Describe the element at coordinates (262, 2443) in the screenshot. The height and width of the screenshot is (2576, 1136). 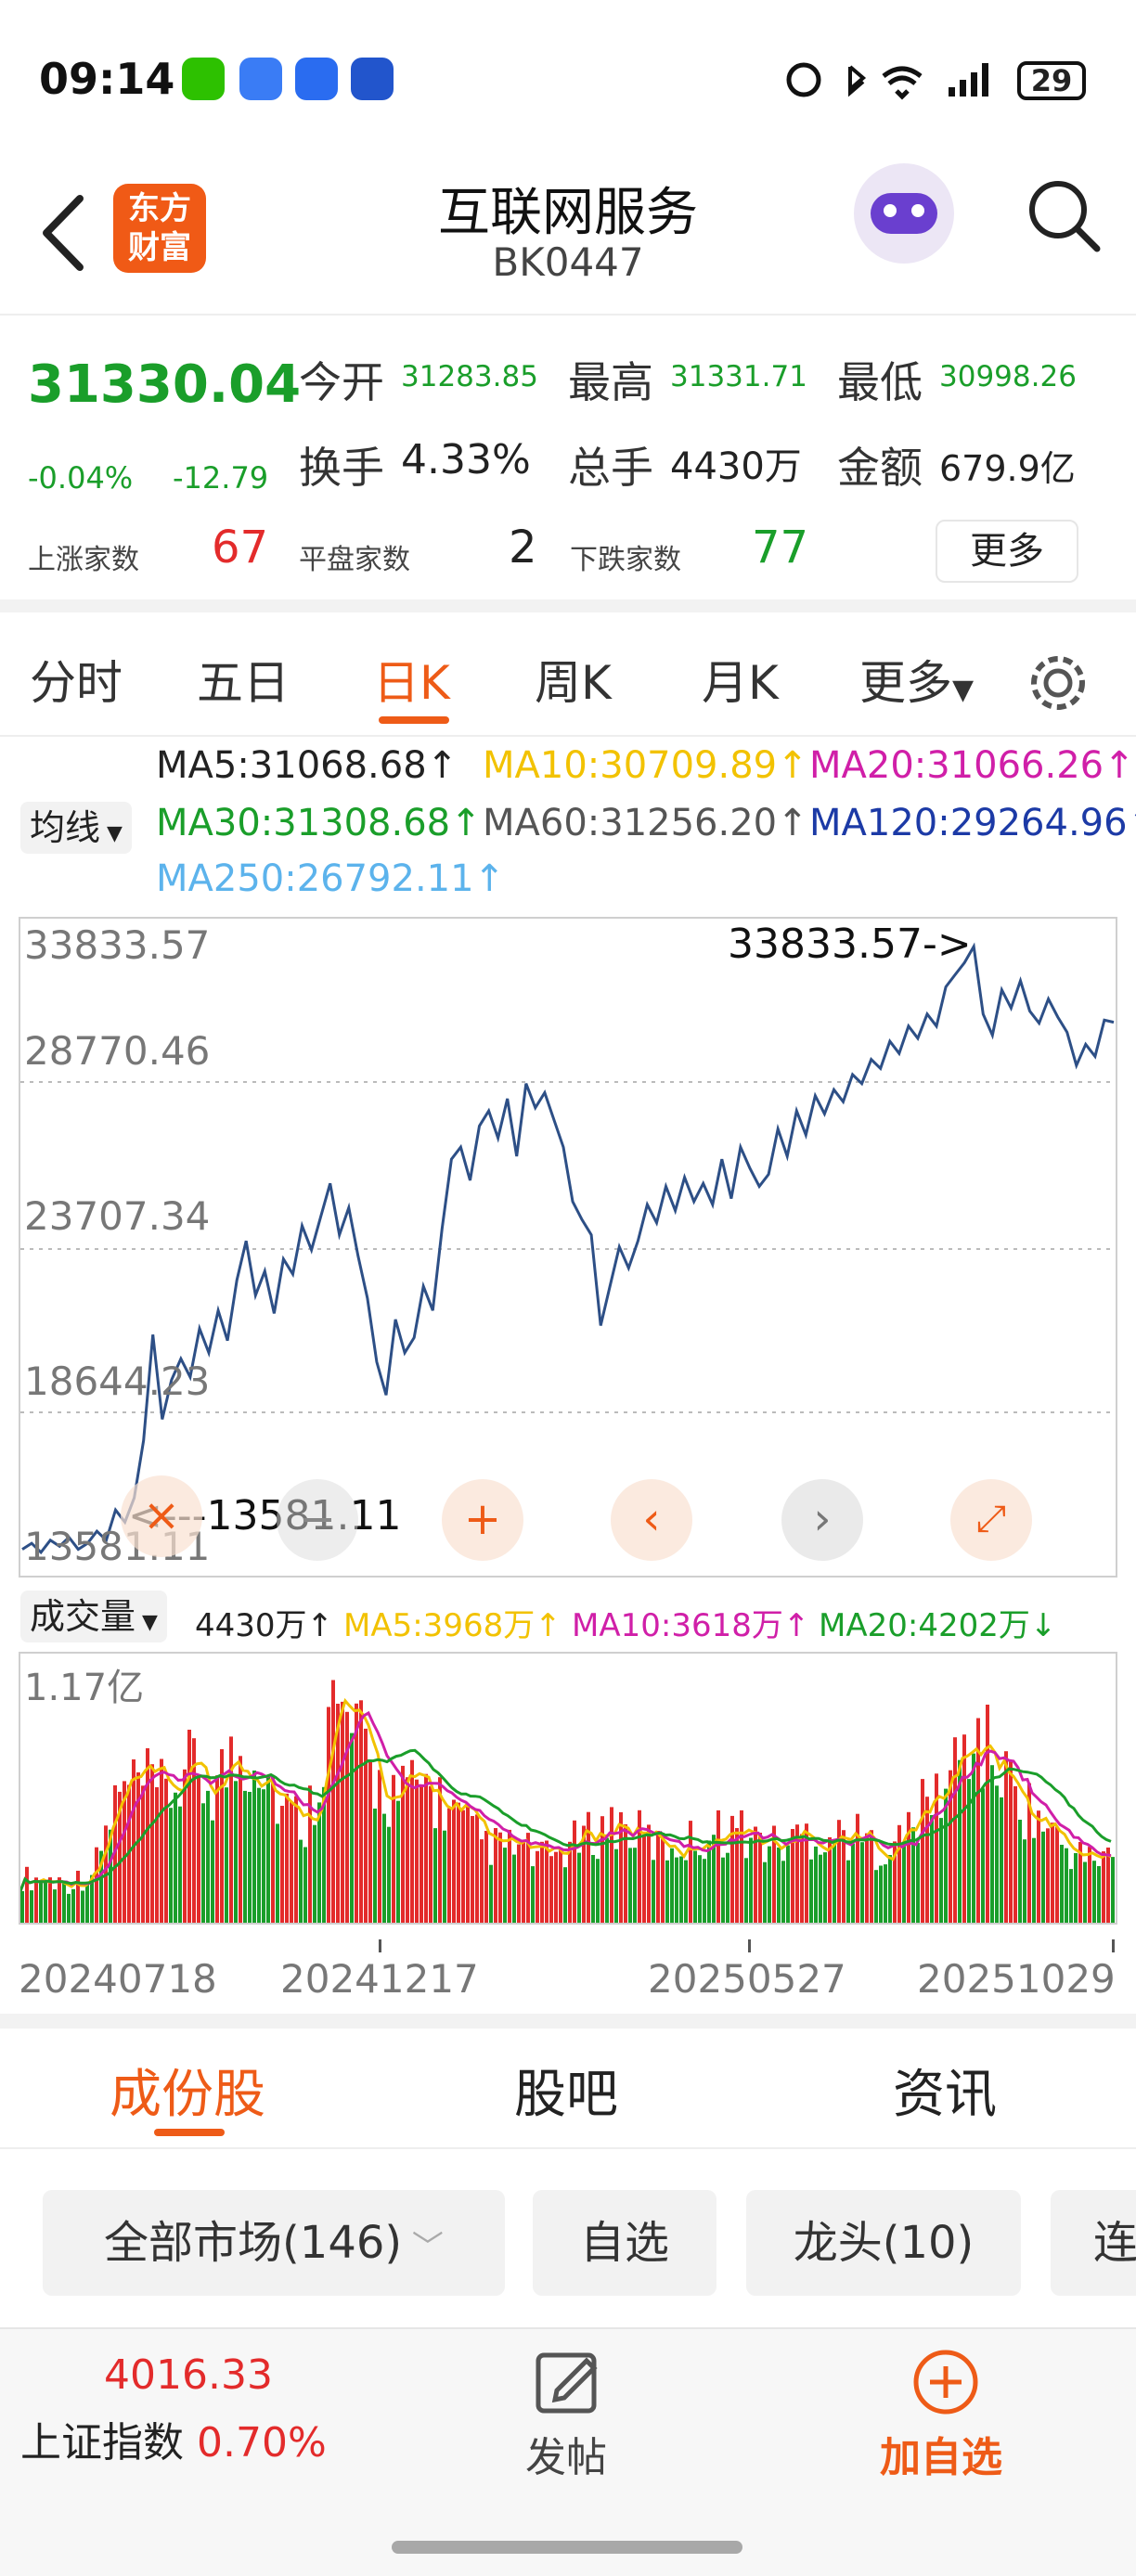
I see `index-change: 0.70%` at that location.